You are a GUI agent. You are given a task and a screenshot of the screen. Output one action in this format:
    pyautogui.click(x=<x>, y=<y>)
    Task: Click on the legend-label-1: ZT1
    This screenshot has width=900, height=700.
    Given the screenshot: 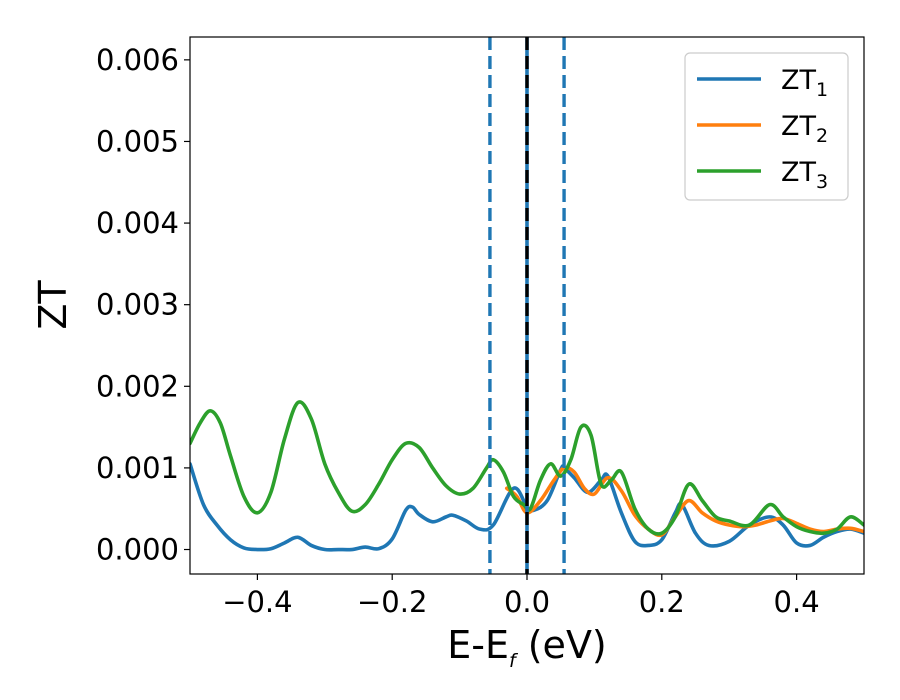 What is the action you would take?
    pyautogui.click(x=804, y=83)
    